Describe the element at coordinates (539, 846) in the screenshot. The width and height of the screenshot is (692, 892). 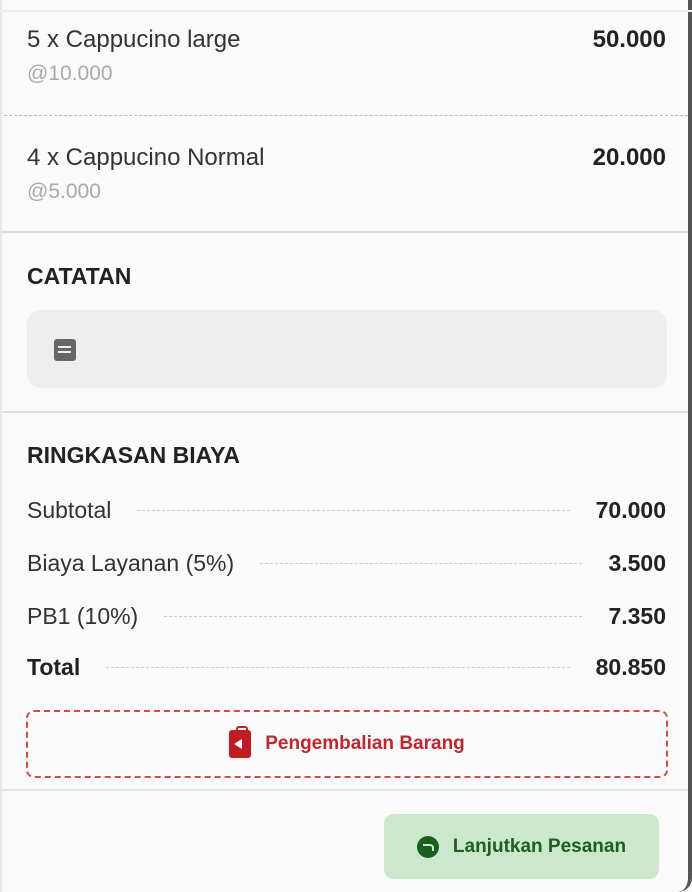
I see `continue-order-label: Lanjutkan Pesanan` at that location.